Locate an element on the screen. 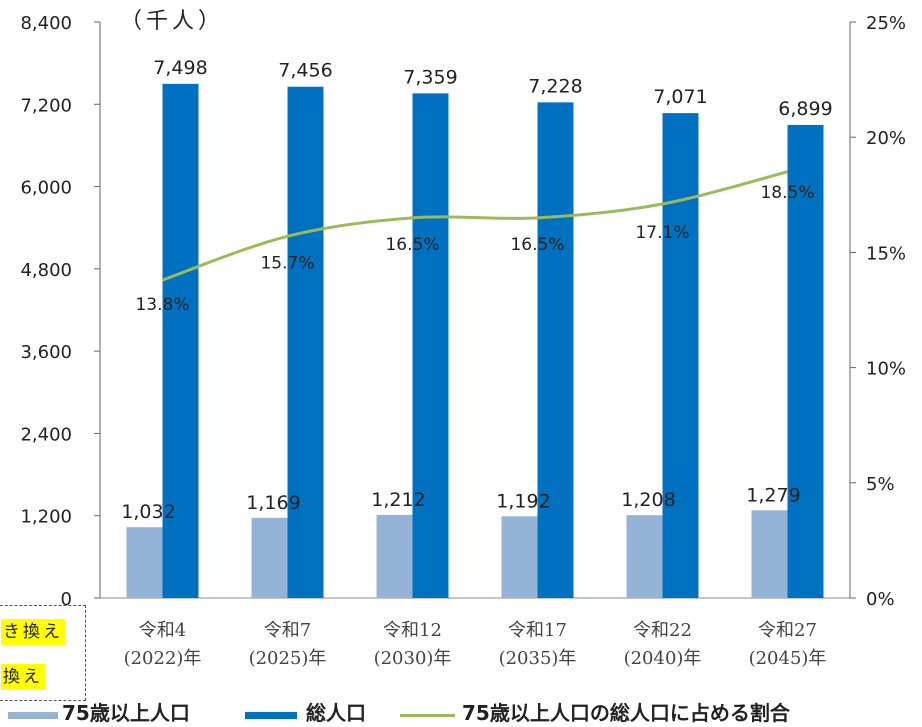 The image size is (922, 727). category-label-year: (2045)年 is located at coordinates (788, 658).